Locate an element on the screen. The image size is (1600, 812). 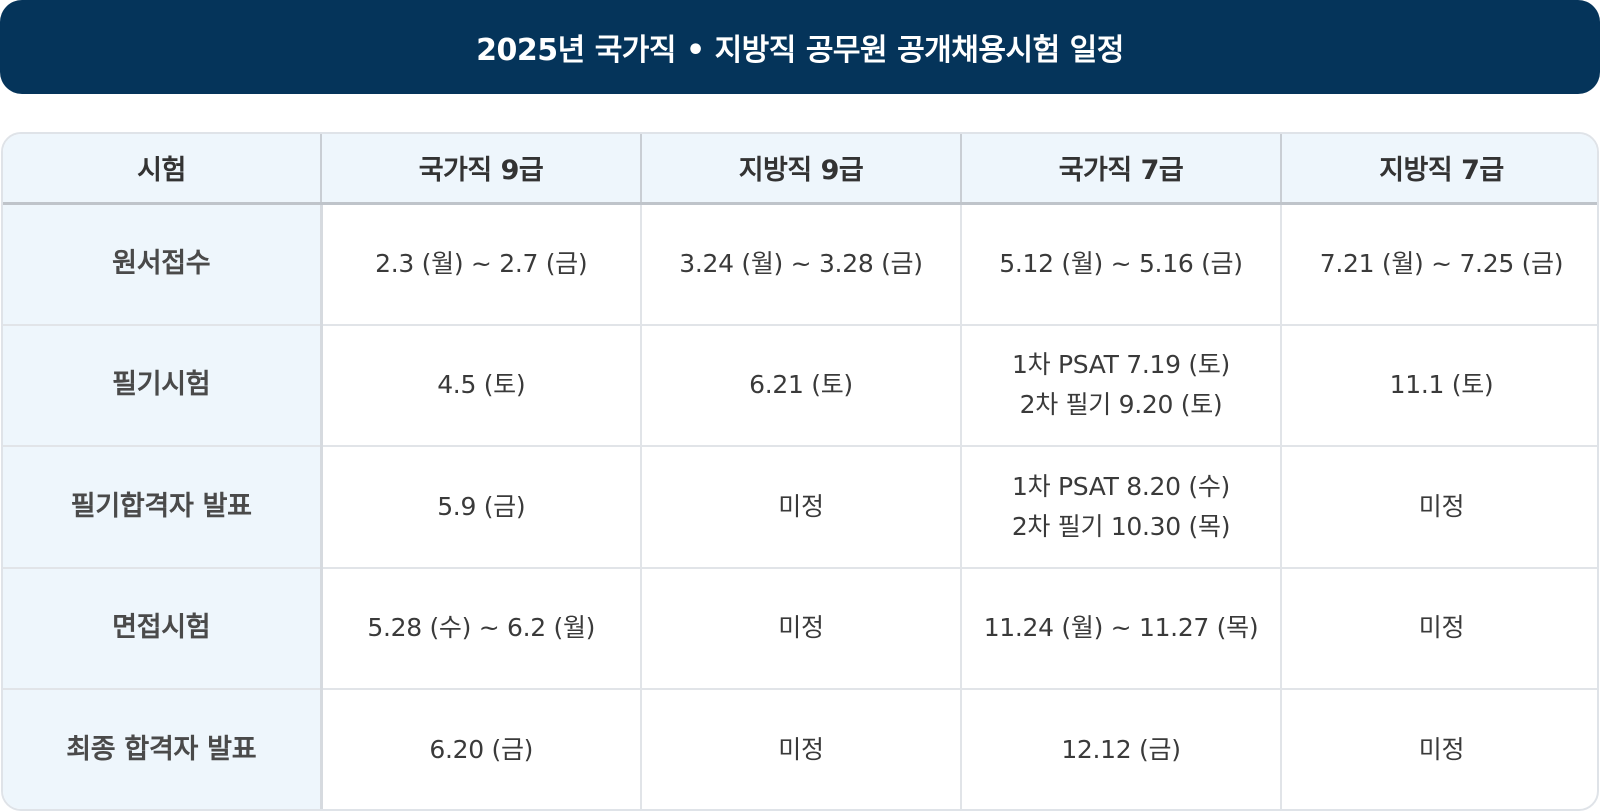
cell-line: 5.28 (수) ~ 6.2 (월) is located at coordinates (481, 628).